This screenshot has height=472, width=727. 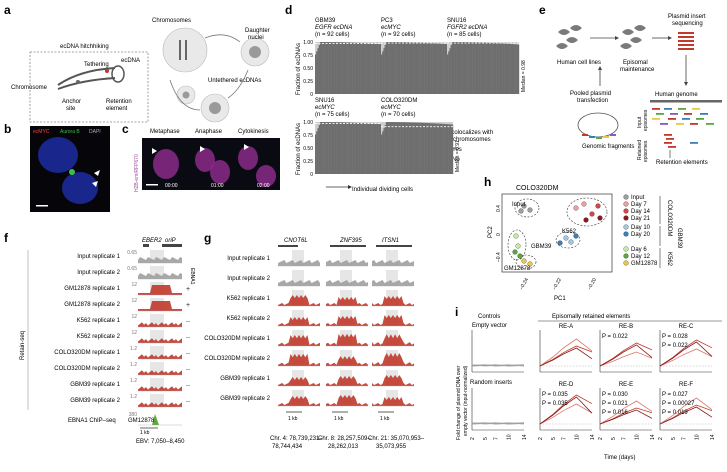 I want to click on chromosome-label: Chromosome, so click(x=29, y=88).